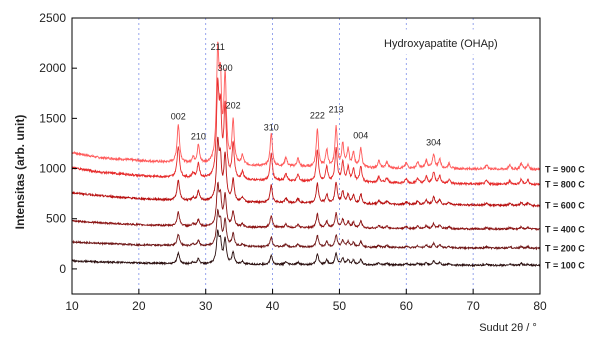 The image size is (599, 342). What do you see at coordinates (473, 306) in the screenshot?
I see `x-tick-label: 70` at bounding box center [473, 306].